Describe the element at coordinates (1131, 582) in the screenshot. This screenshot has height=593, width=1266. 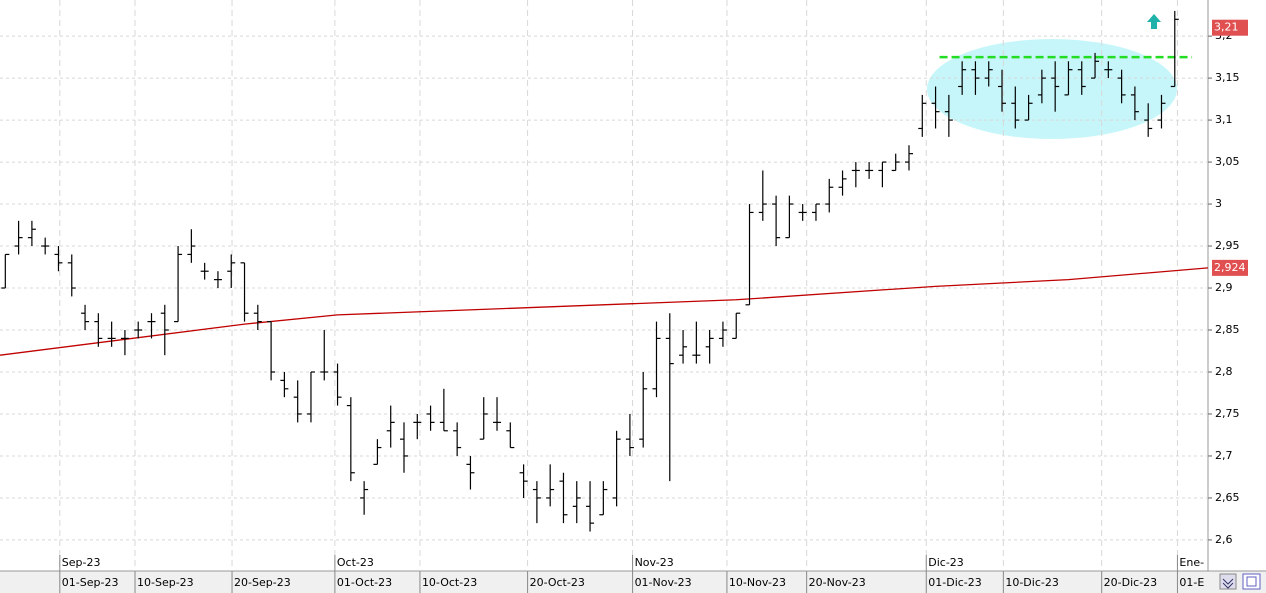
I see `x-tick-label: 20-Dic-23` at that location.